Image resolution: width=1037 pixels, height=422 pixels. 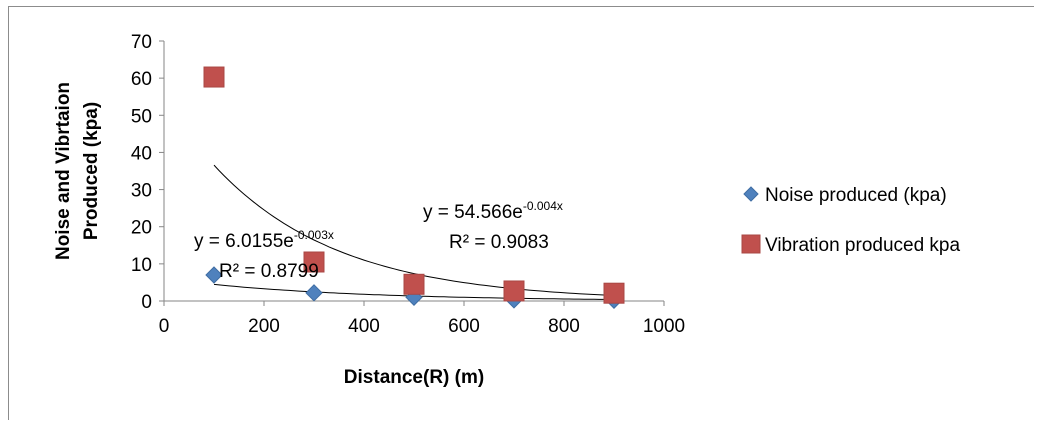 What do you see at coordinates (164, 326) in the screenshot?
I see `x-tick-label: 0` at bounding box center [164, 326].